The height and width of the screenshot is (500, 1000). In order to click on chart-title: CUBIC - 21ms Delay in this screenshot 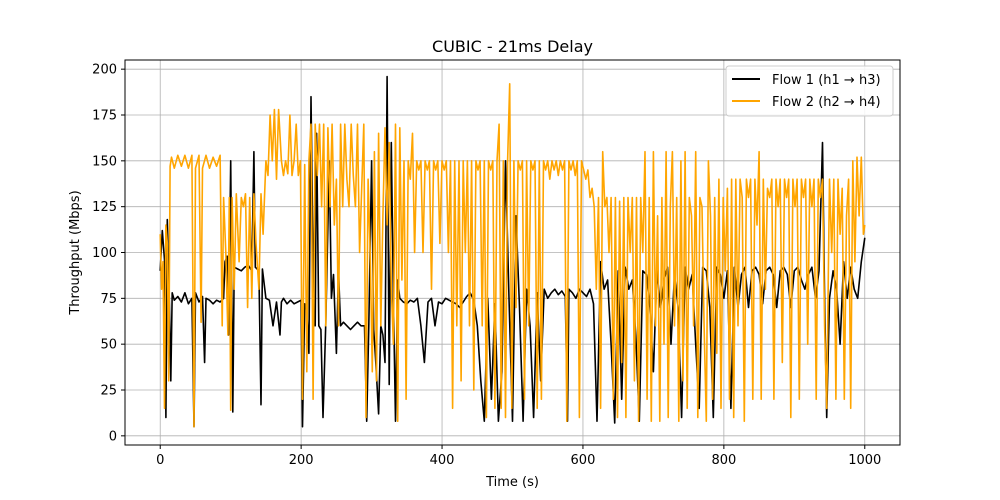, I will do `click(512, 46)`.